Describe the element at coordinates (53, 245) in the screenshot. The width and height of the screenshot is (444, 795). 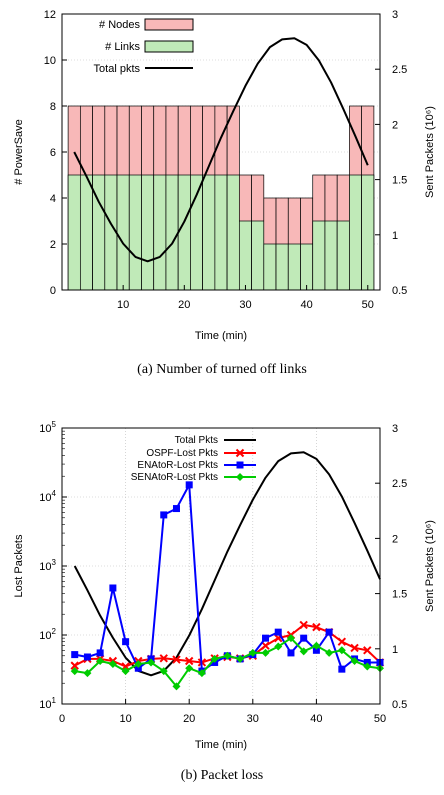
I see `chart1-ytick-label: 2` at that location.